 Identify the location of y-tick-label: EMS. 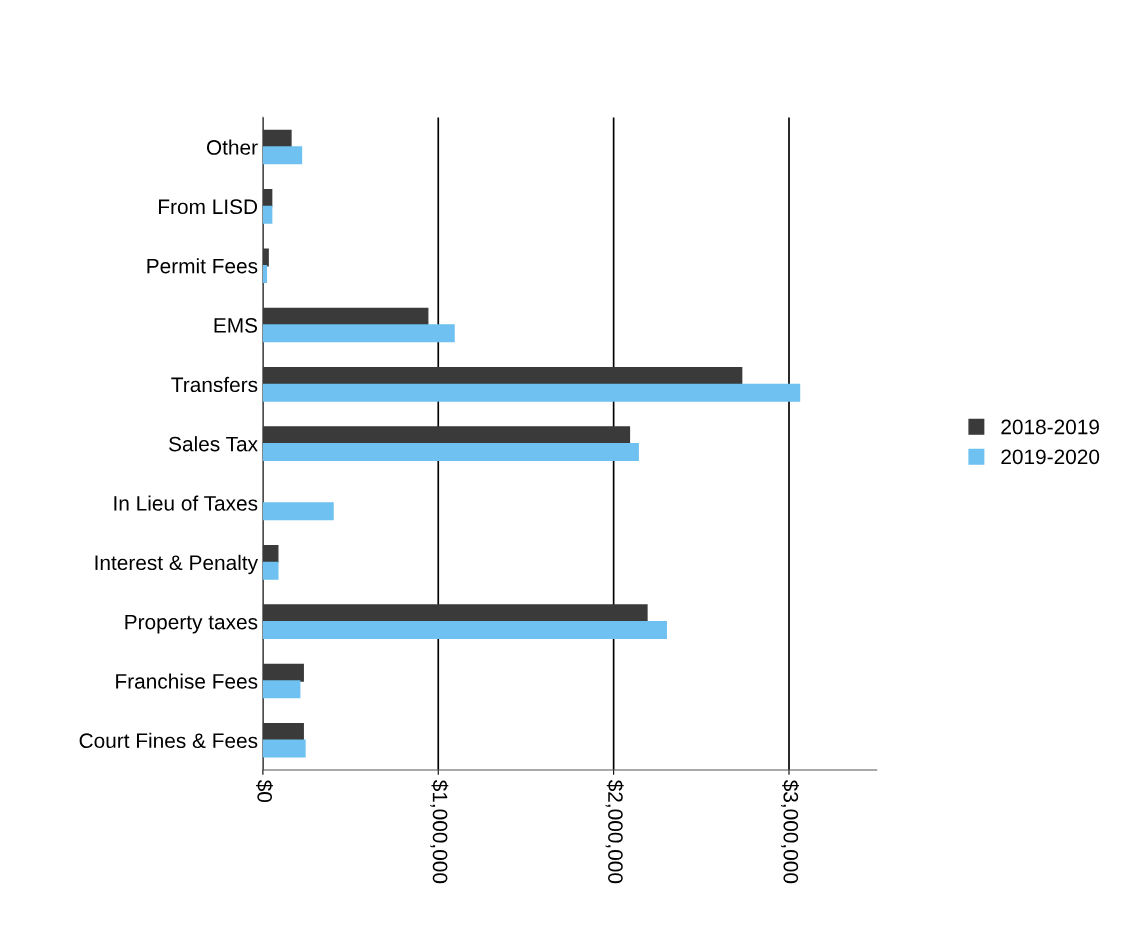
(236, 325).